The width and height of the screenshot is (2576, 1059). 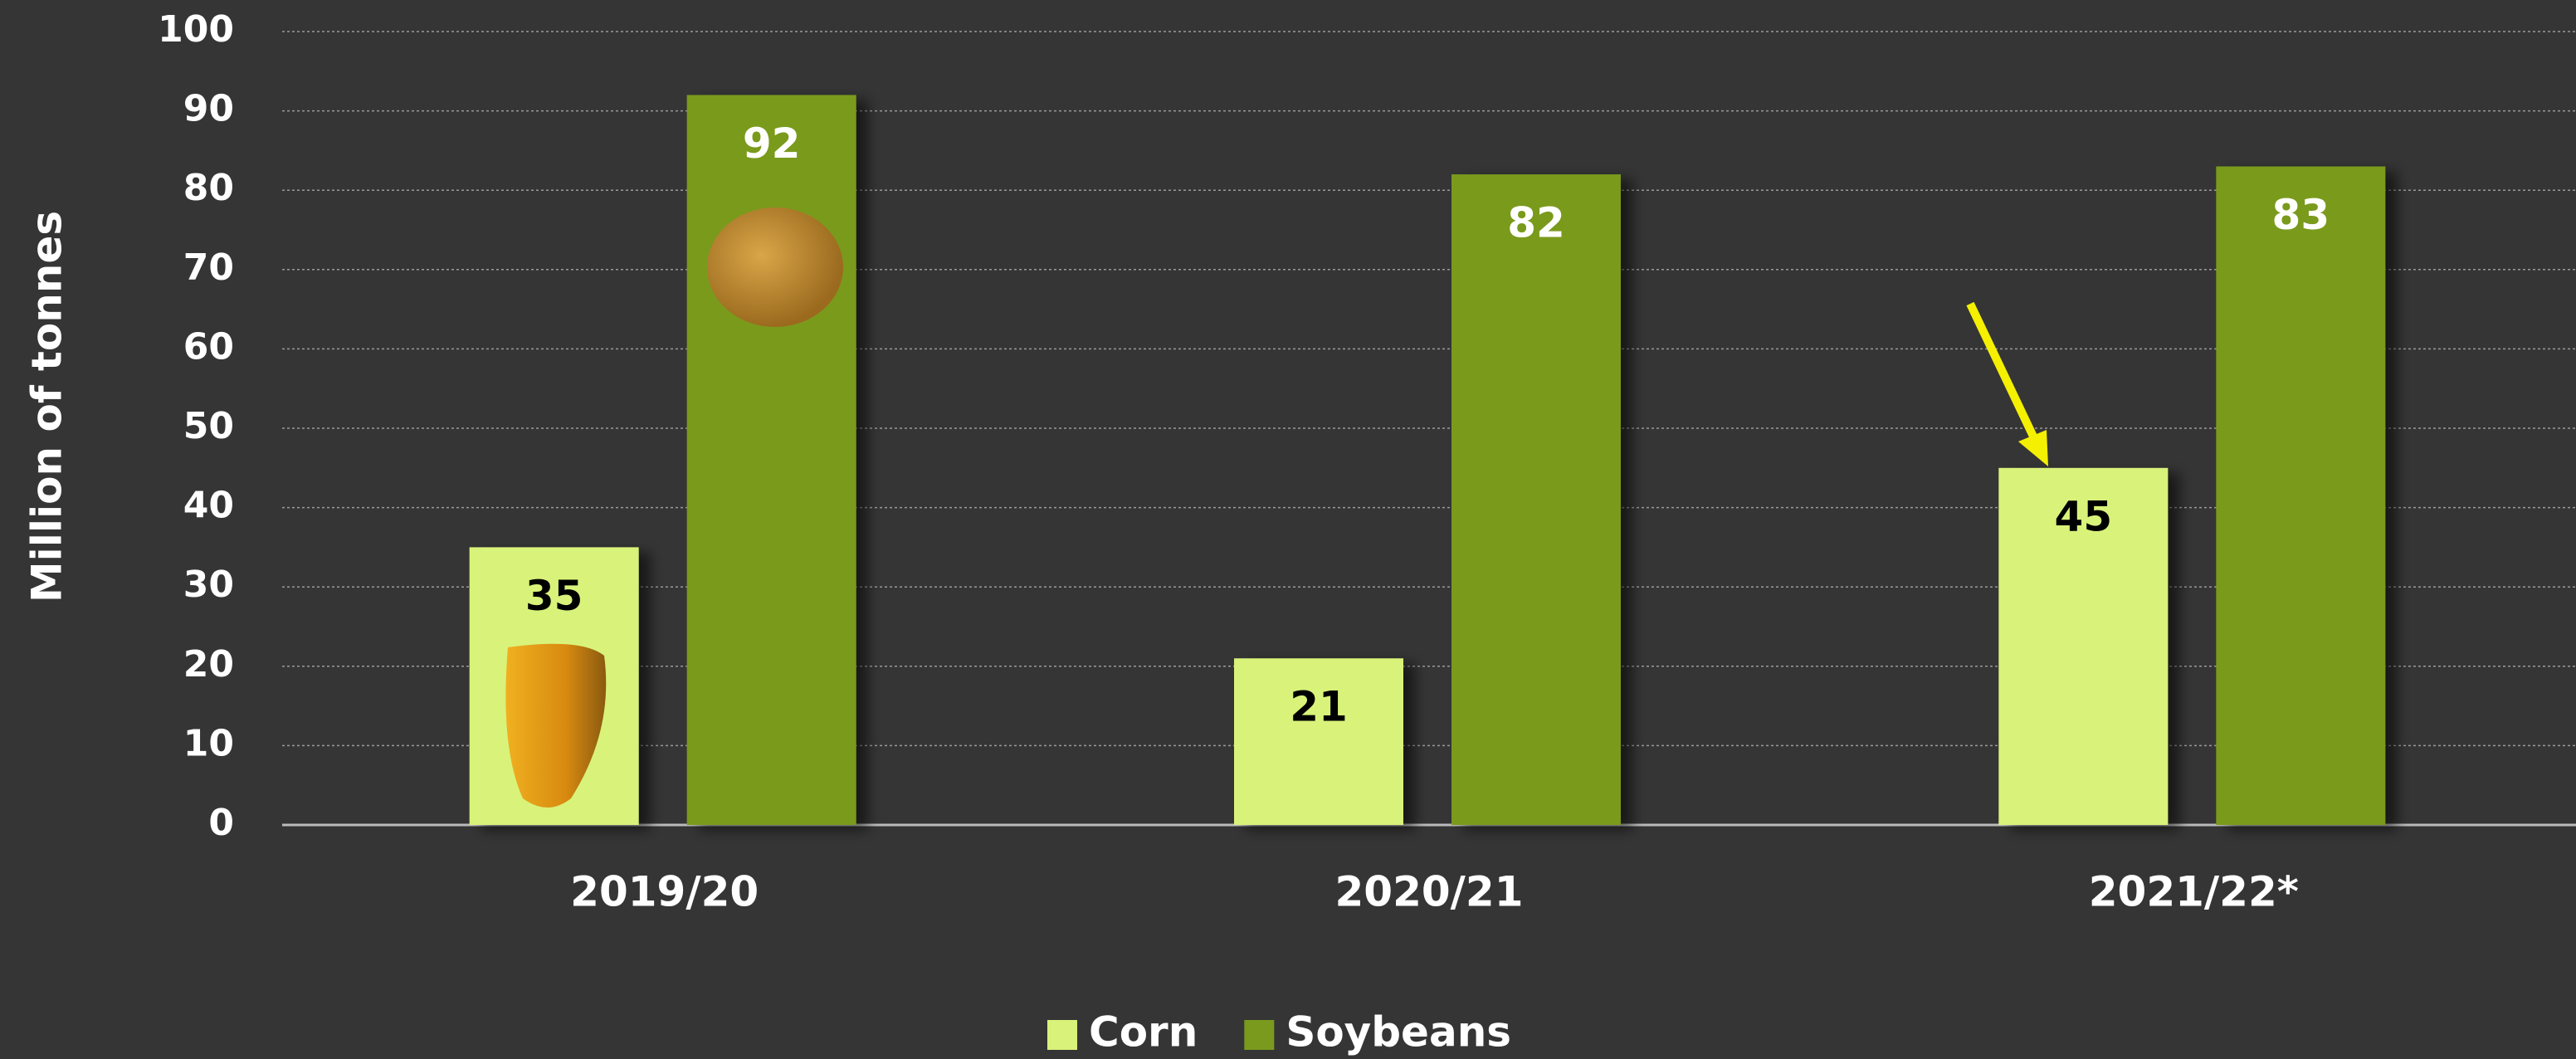 What do you see at coordinates (556, 726) in the screenshot?
I see `corn-image` at bounding box center [556, 726].